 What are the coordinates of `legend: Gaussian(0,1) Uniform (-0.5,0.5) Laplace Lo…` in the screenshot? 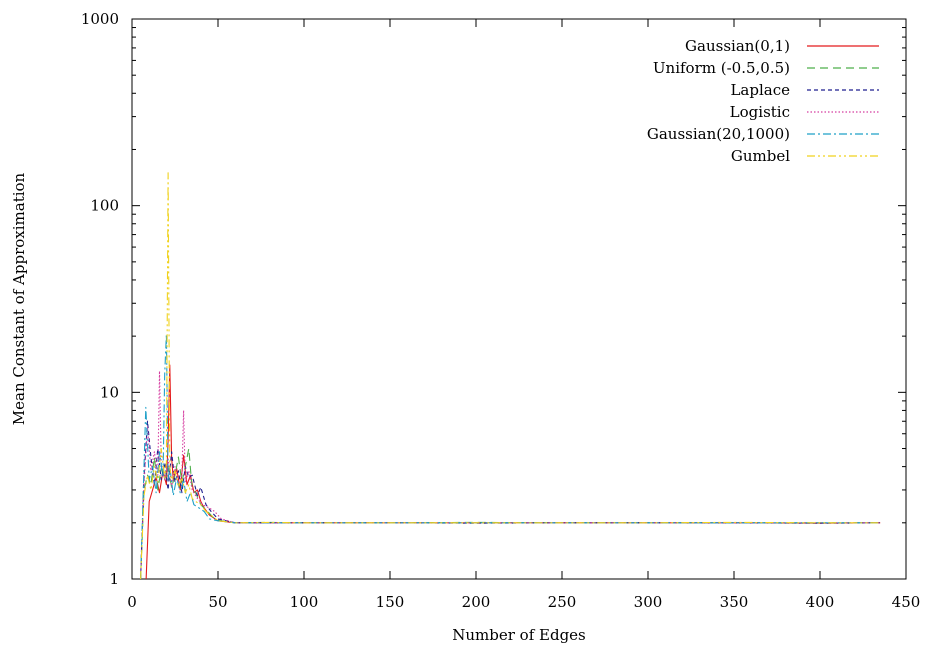 It's located at (763, 101).